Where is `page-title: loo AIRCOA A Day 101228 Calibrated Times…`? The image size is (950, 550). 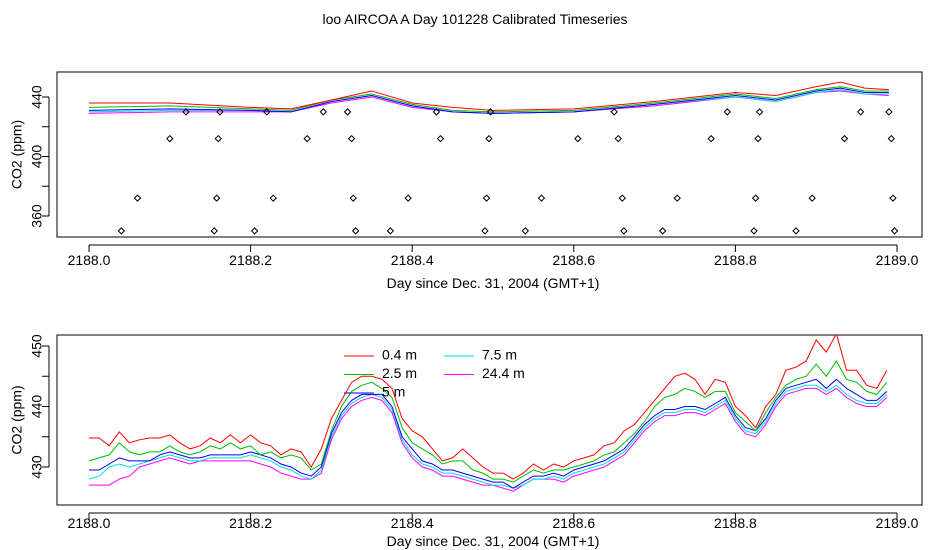 page-title: loo AIRCOA A Day 101228 Calibrated Times… is located at coordinates (475, 19).